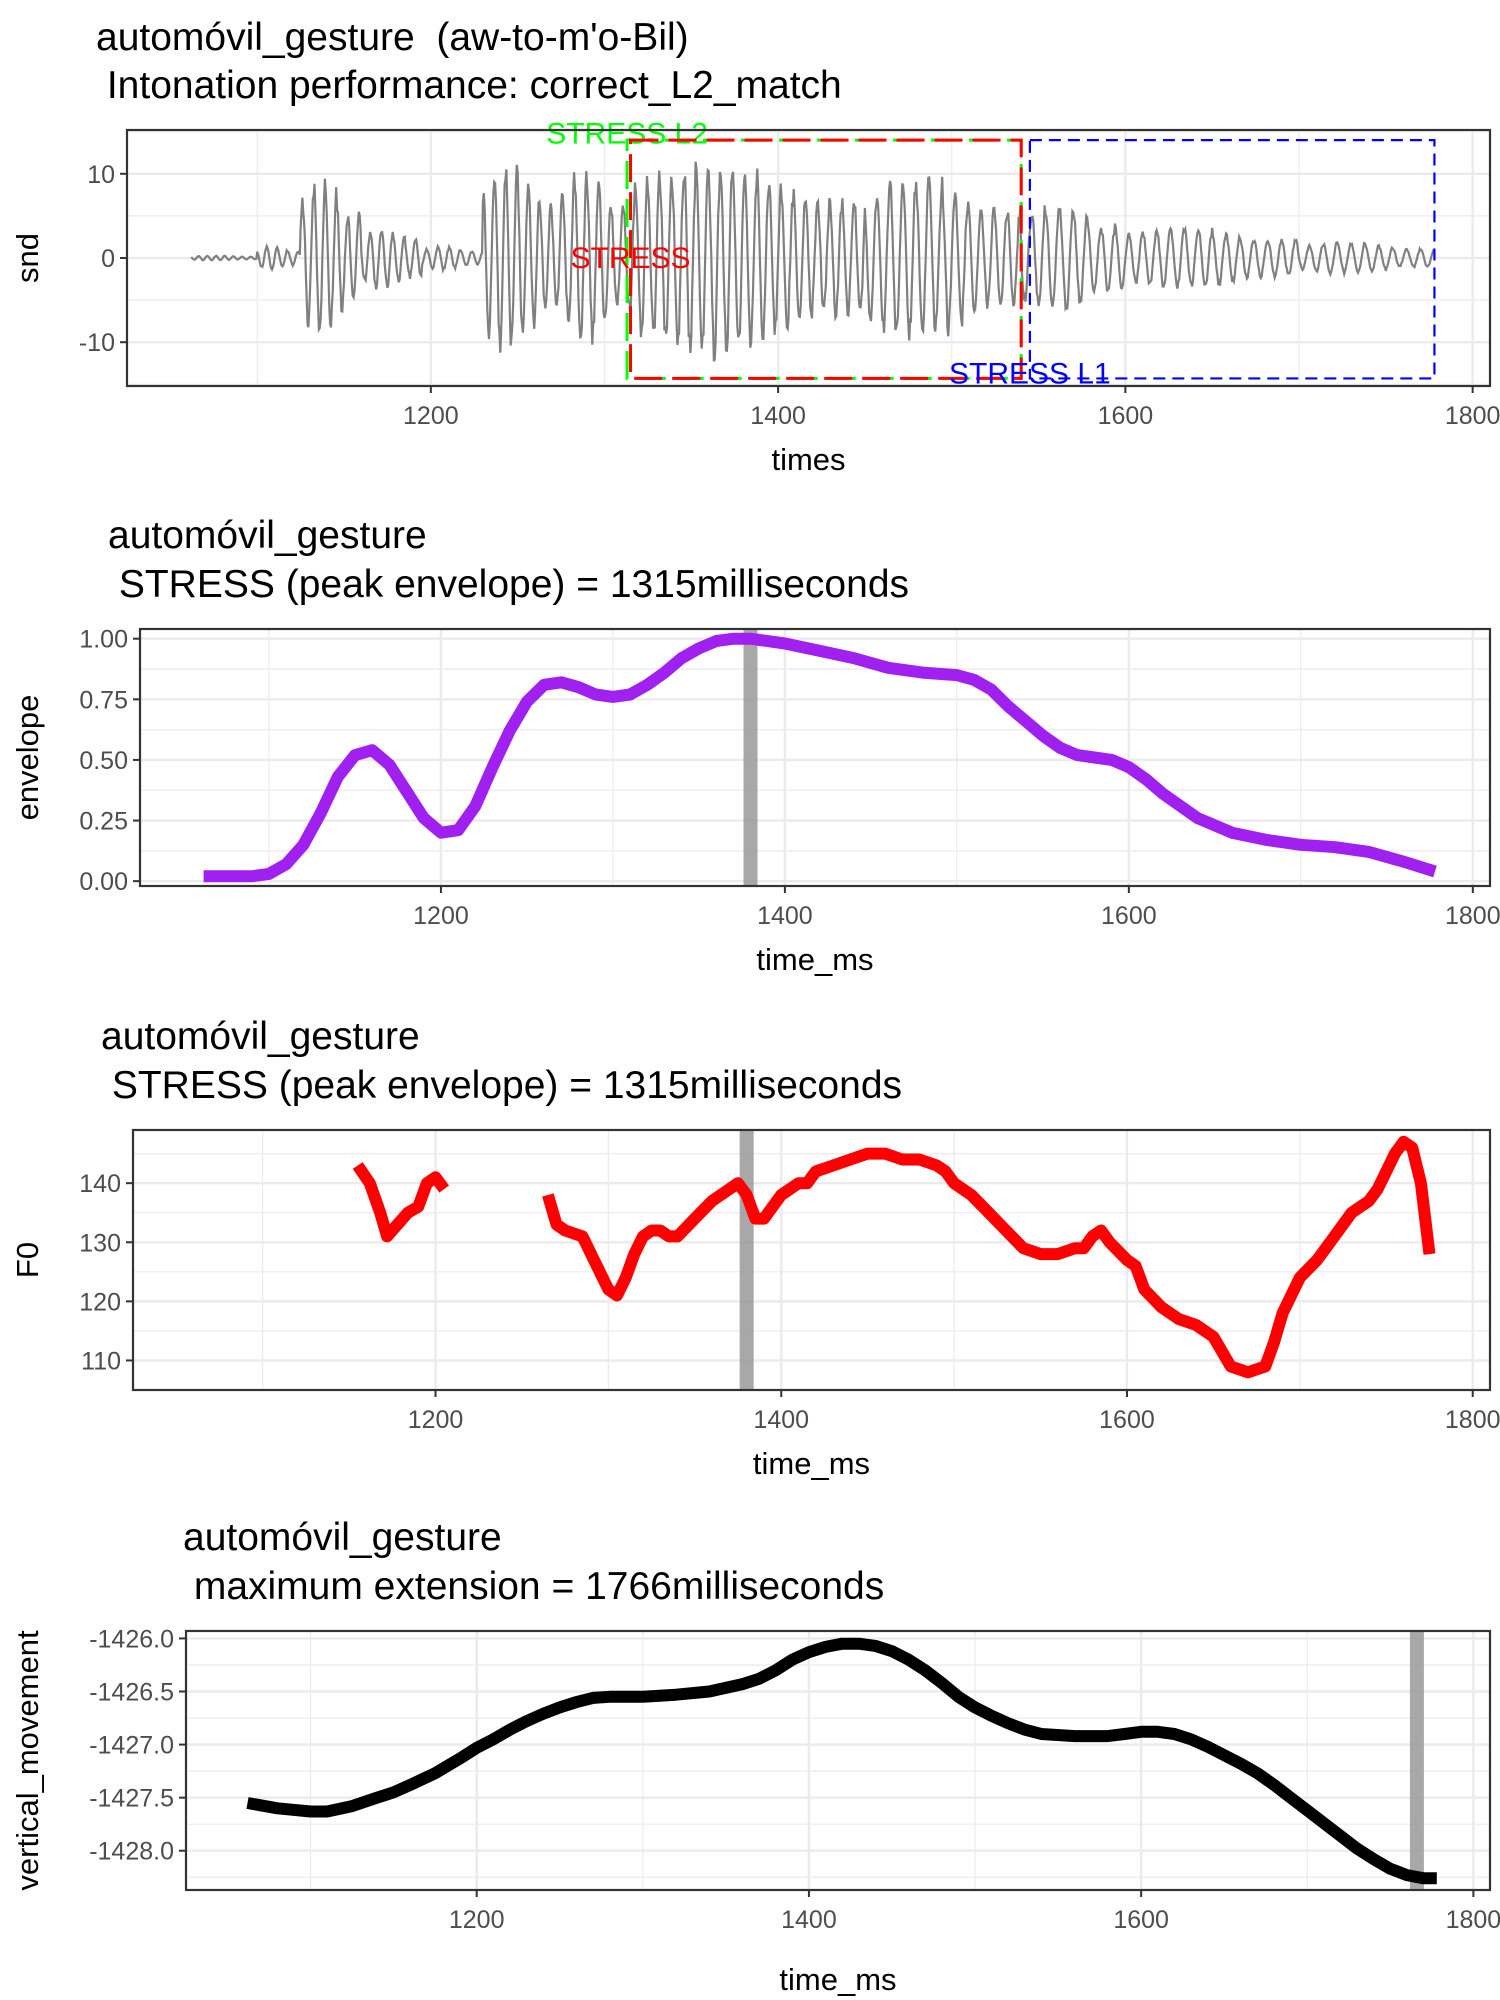 Image resolution: width=1500 pixels, height=2000 pixels. Describe the element at coordinates (1030, 373) in the screenshot. I see `annotation-label-2: STRESS L1` at that location.